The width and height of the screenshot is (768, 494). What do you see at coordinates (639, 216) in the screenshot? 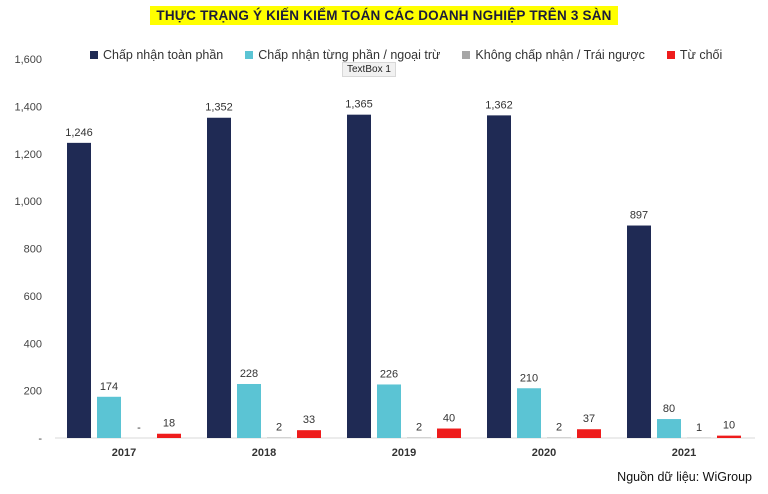
I see `data-label: 897` at bounding box center [639, 216].